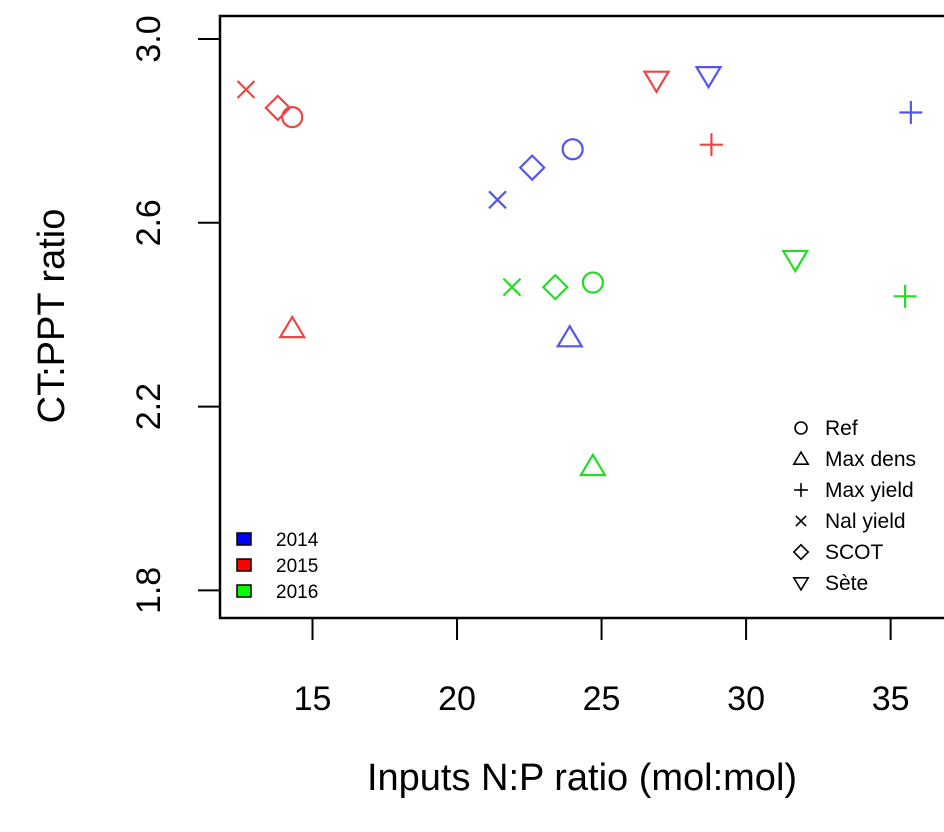 This screenshot has width=944, height=832. What do you see at coordinates (801, 490) in the screenshot?
I see `legend-marker-max-yield` at bounding box center [801, 490].